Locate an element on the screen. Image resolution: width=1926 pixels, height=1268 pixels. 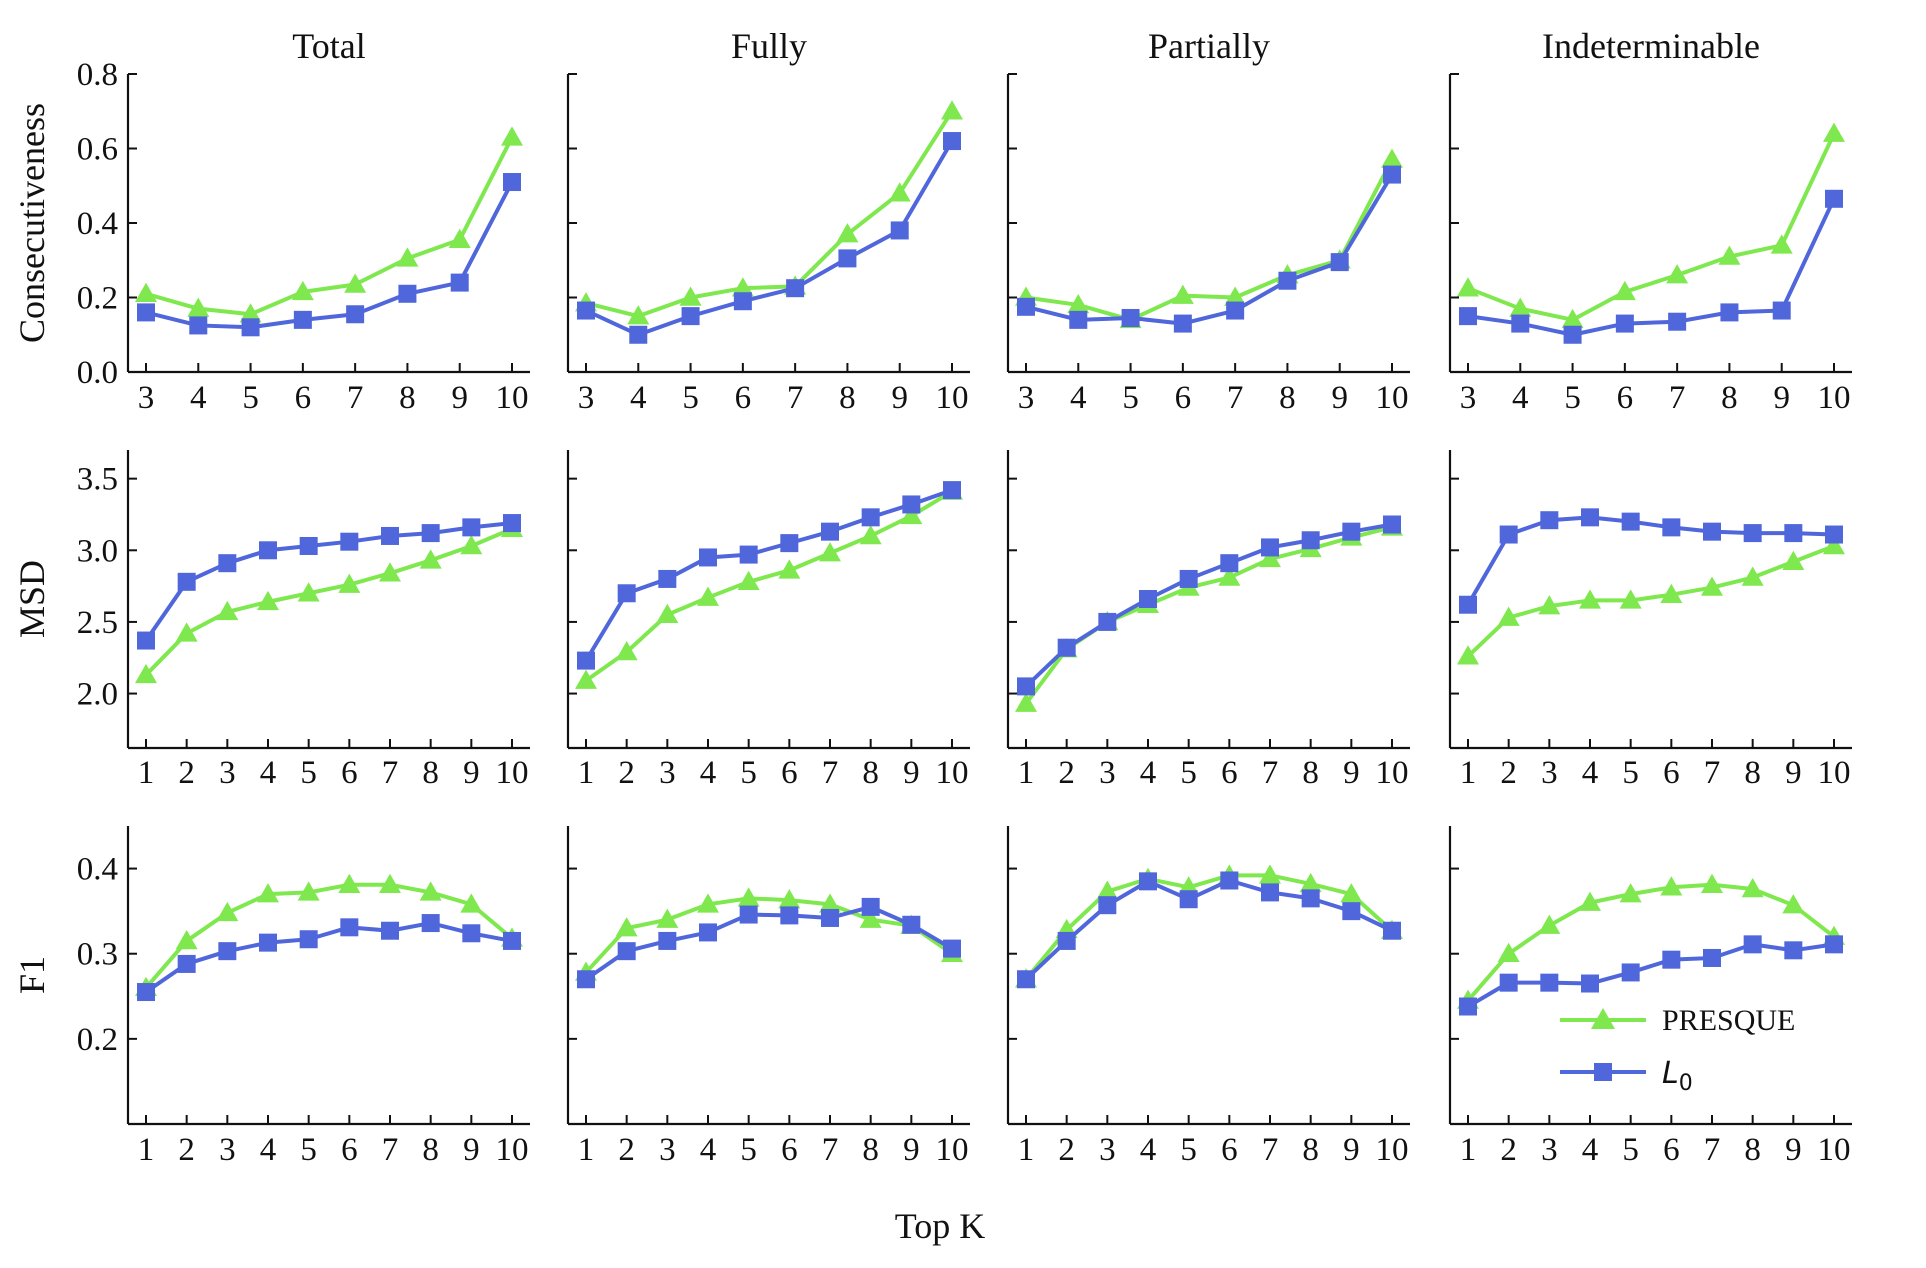
y-tick-label: 0.0 is located at coordinates (97, 373).